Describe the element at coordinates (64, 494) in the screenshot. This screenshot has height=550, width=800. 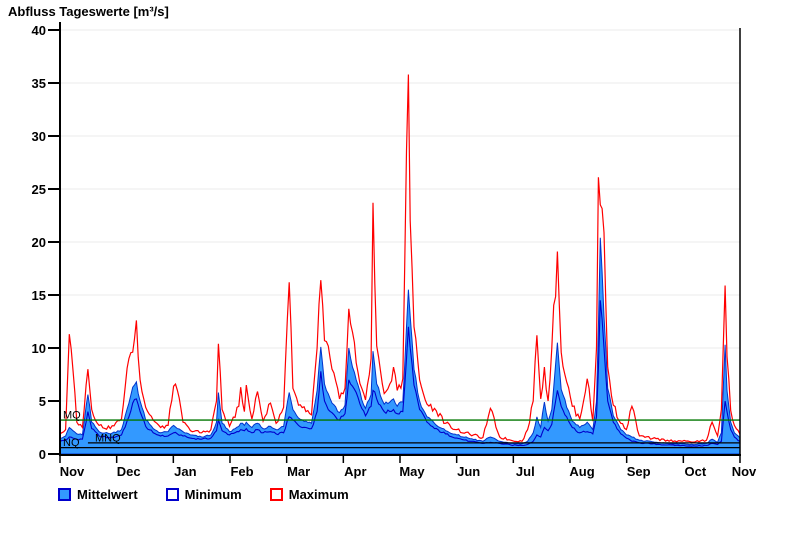
I see `mittelwert-swatch-icon` at that location.